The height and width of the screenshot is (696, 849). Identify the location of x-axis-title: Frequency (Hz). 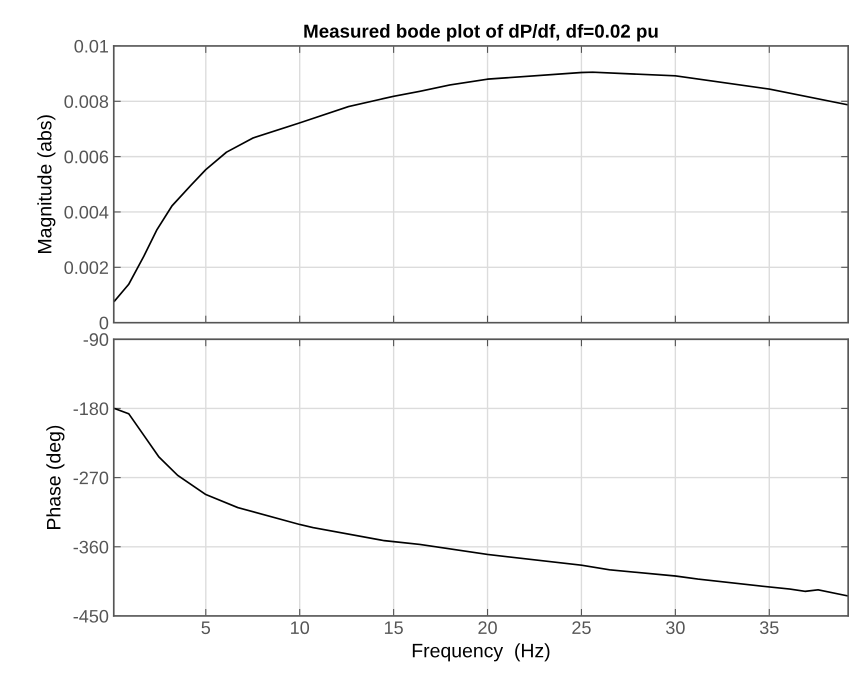
(481, 652).